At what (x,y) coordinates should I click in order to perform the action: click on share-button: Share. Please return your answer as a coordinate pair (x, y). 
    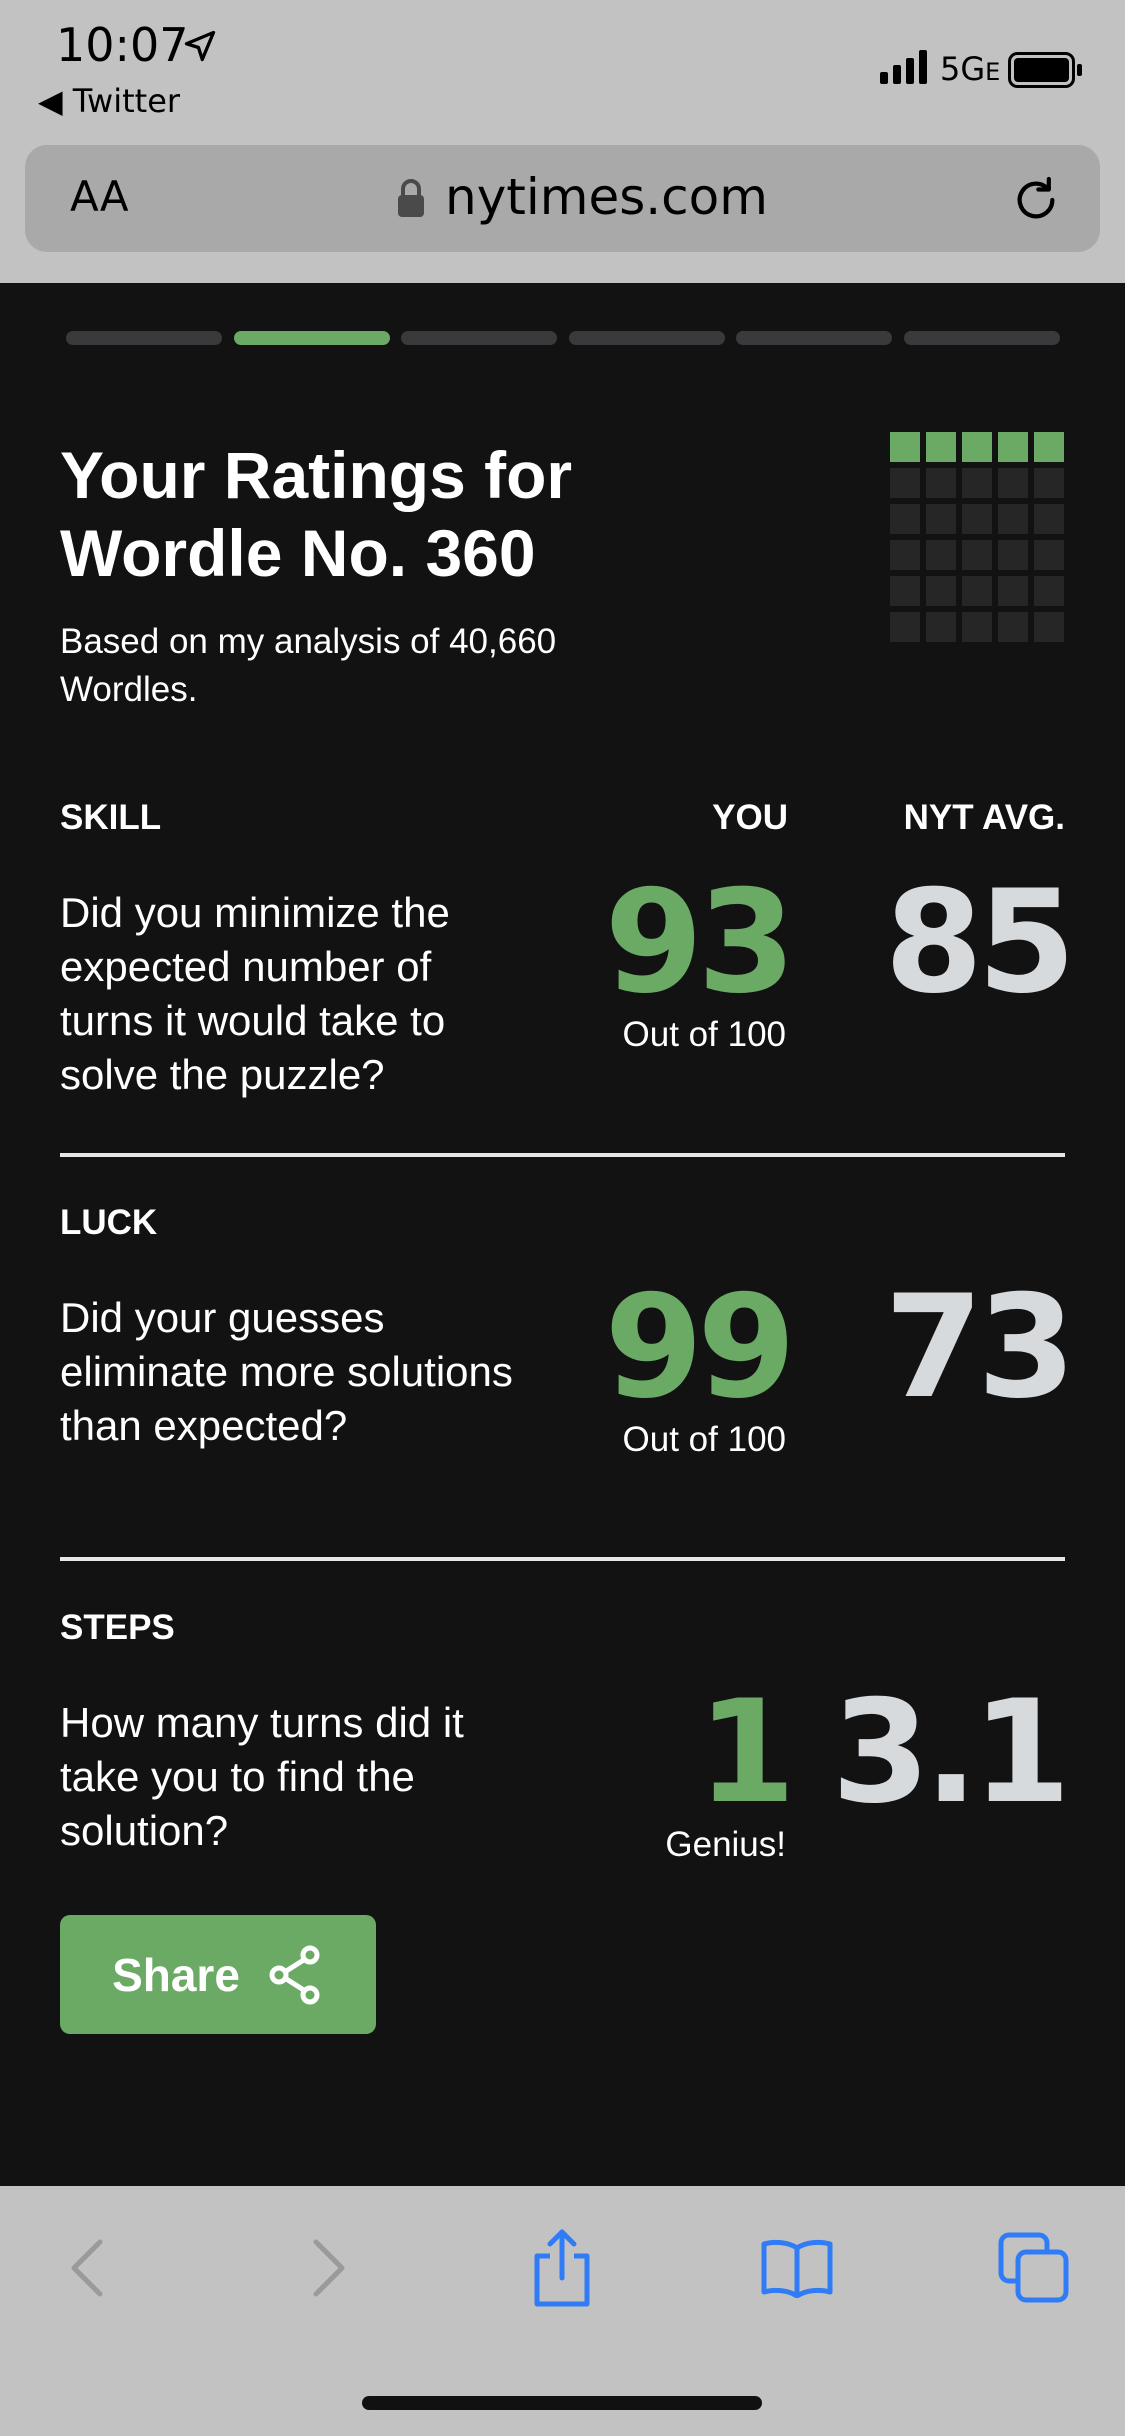
    Looking at the image, I should click on (218, 1974).